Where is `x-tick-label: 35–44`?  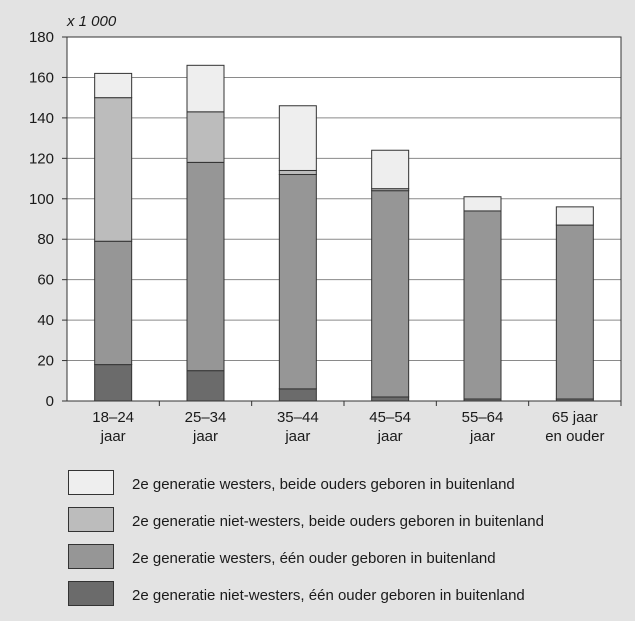
x-tick-label: 35–44 is located at coordinates (298, 417).